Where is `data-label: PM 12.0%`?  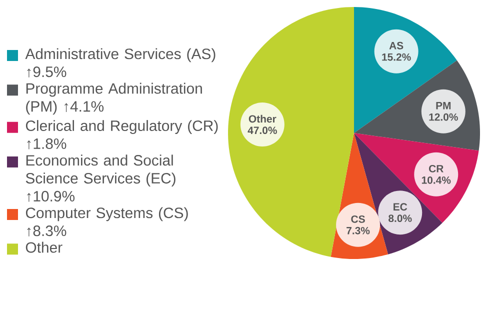 data-label: PM 12.0% is located at coordinates (443, 111).